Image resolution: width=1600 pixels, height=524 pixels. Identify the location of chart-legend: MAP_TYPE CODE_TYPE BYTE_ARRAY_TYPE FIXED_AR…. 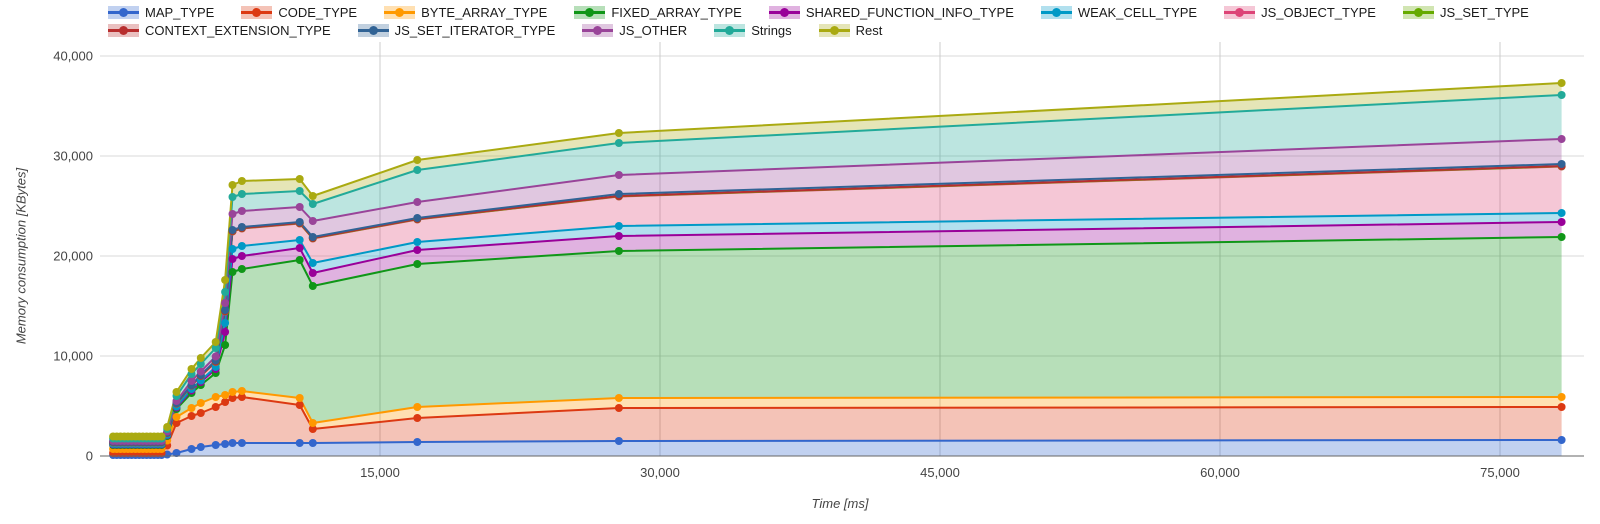
(850, 21).